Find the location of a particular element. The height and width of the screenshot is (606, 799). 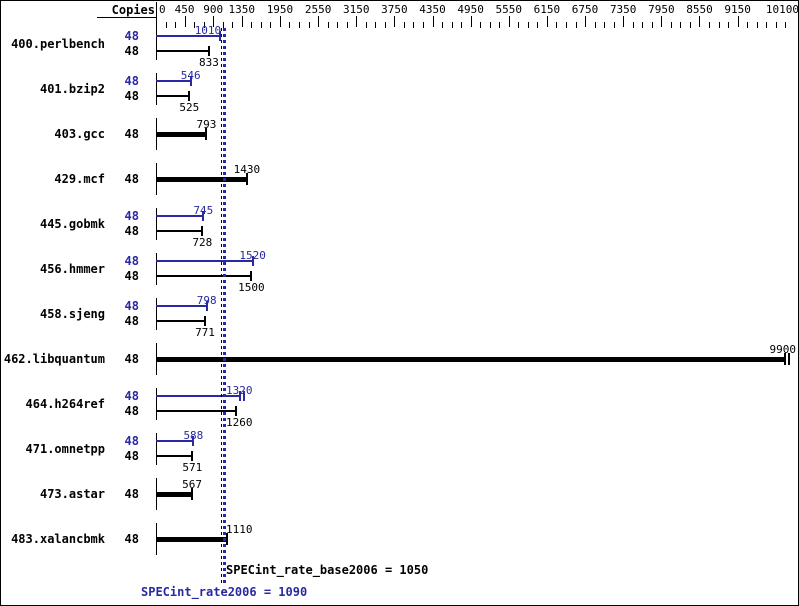

axis-tick-label: 0 is located at coordinates (162, 9).